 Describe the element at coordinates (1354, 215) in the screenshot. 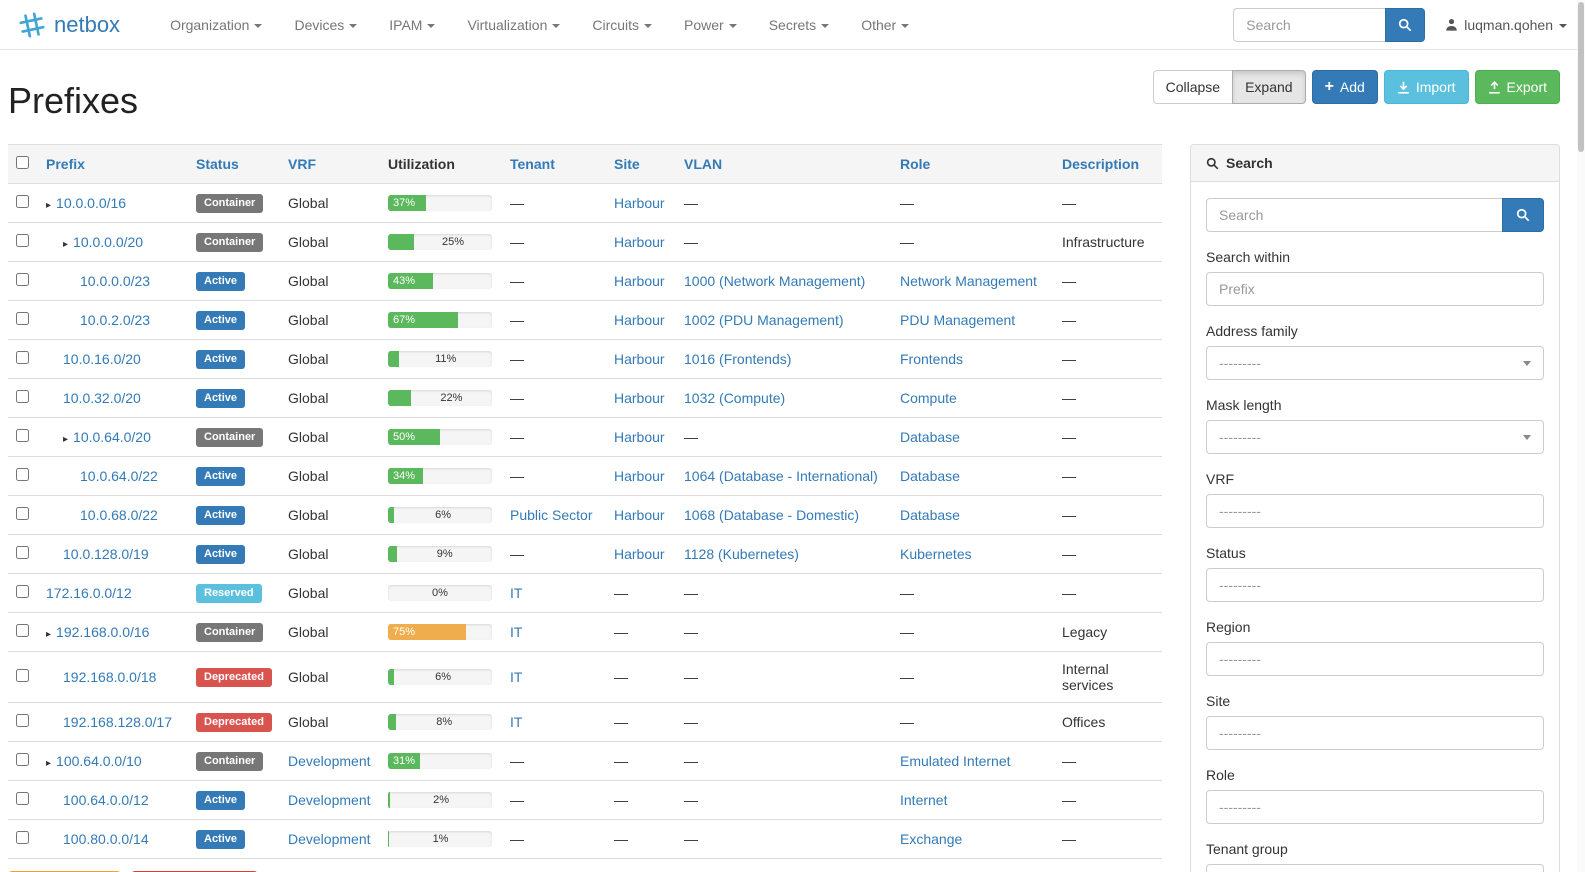

I see `sidebar-search-input` at that location.